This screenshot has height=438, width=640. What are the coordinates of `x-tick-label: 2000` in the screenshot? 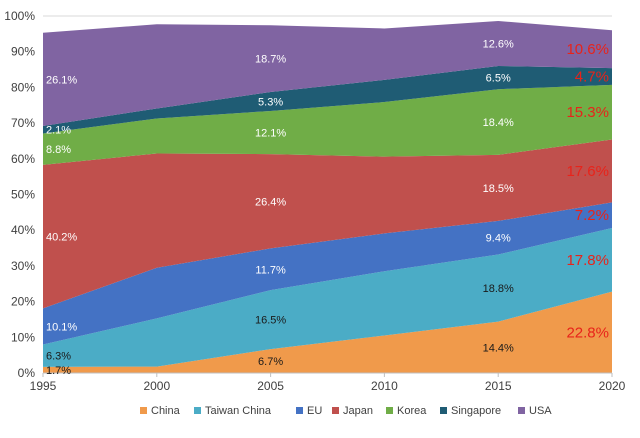 It's located at (156, 386).